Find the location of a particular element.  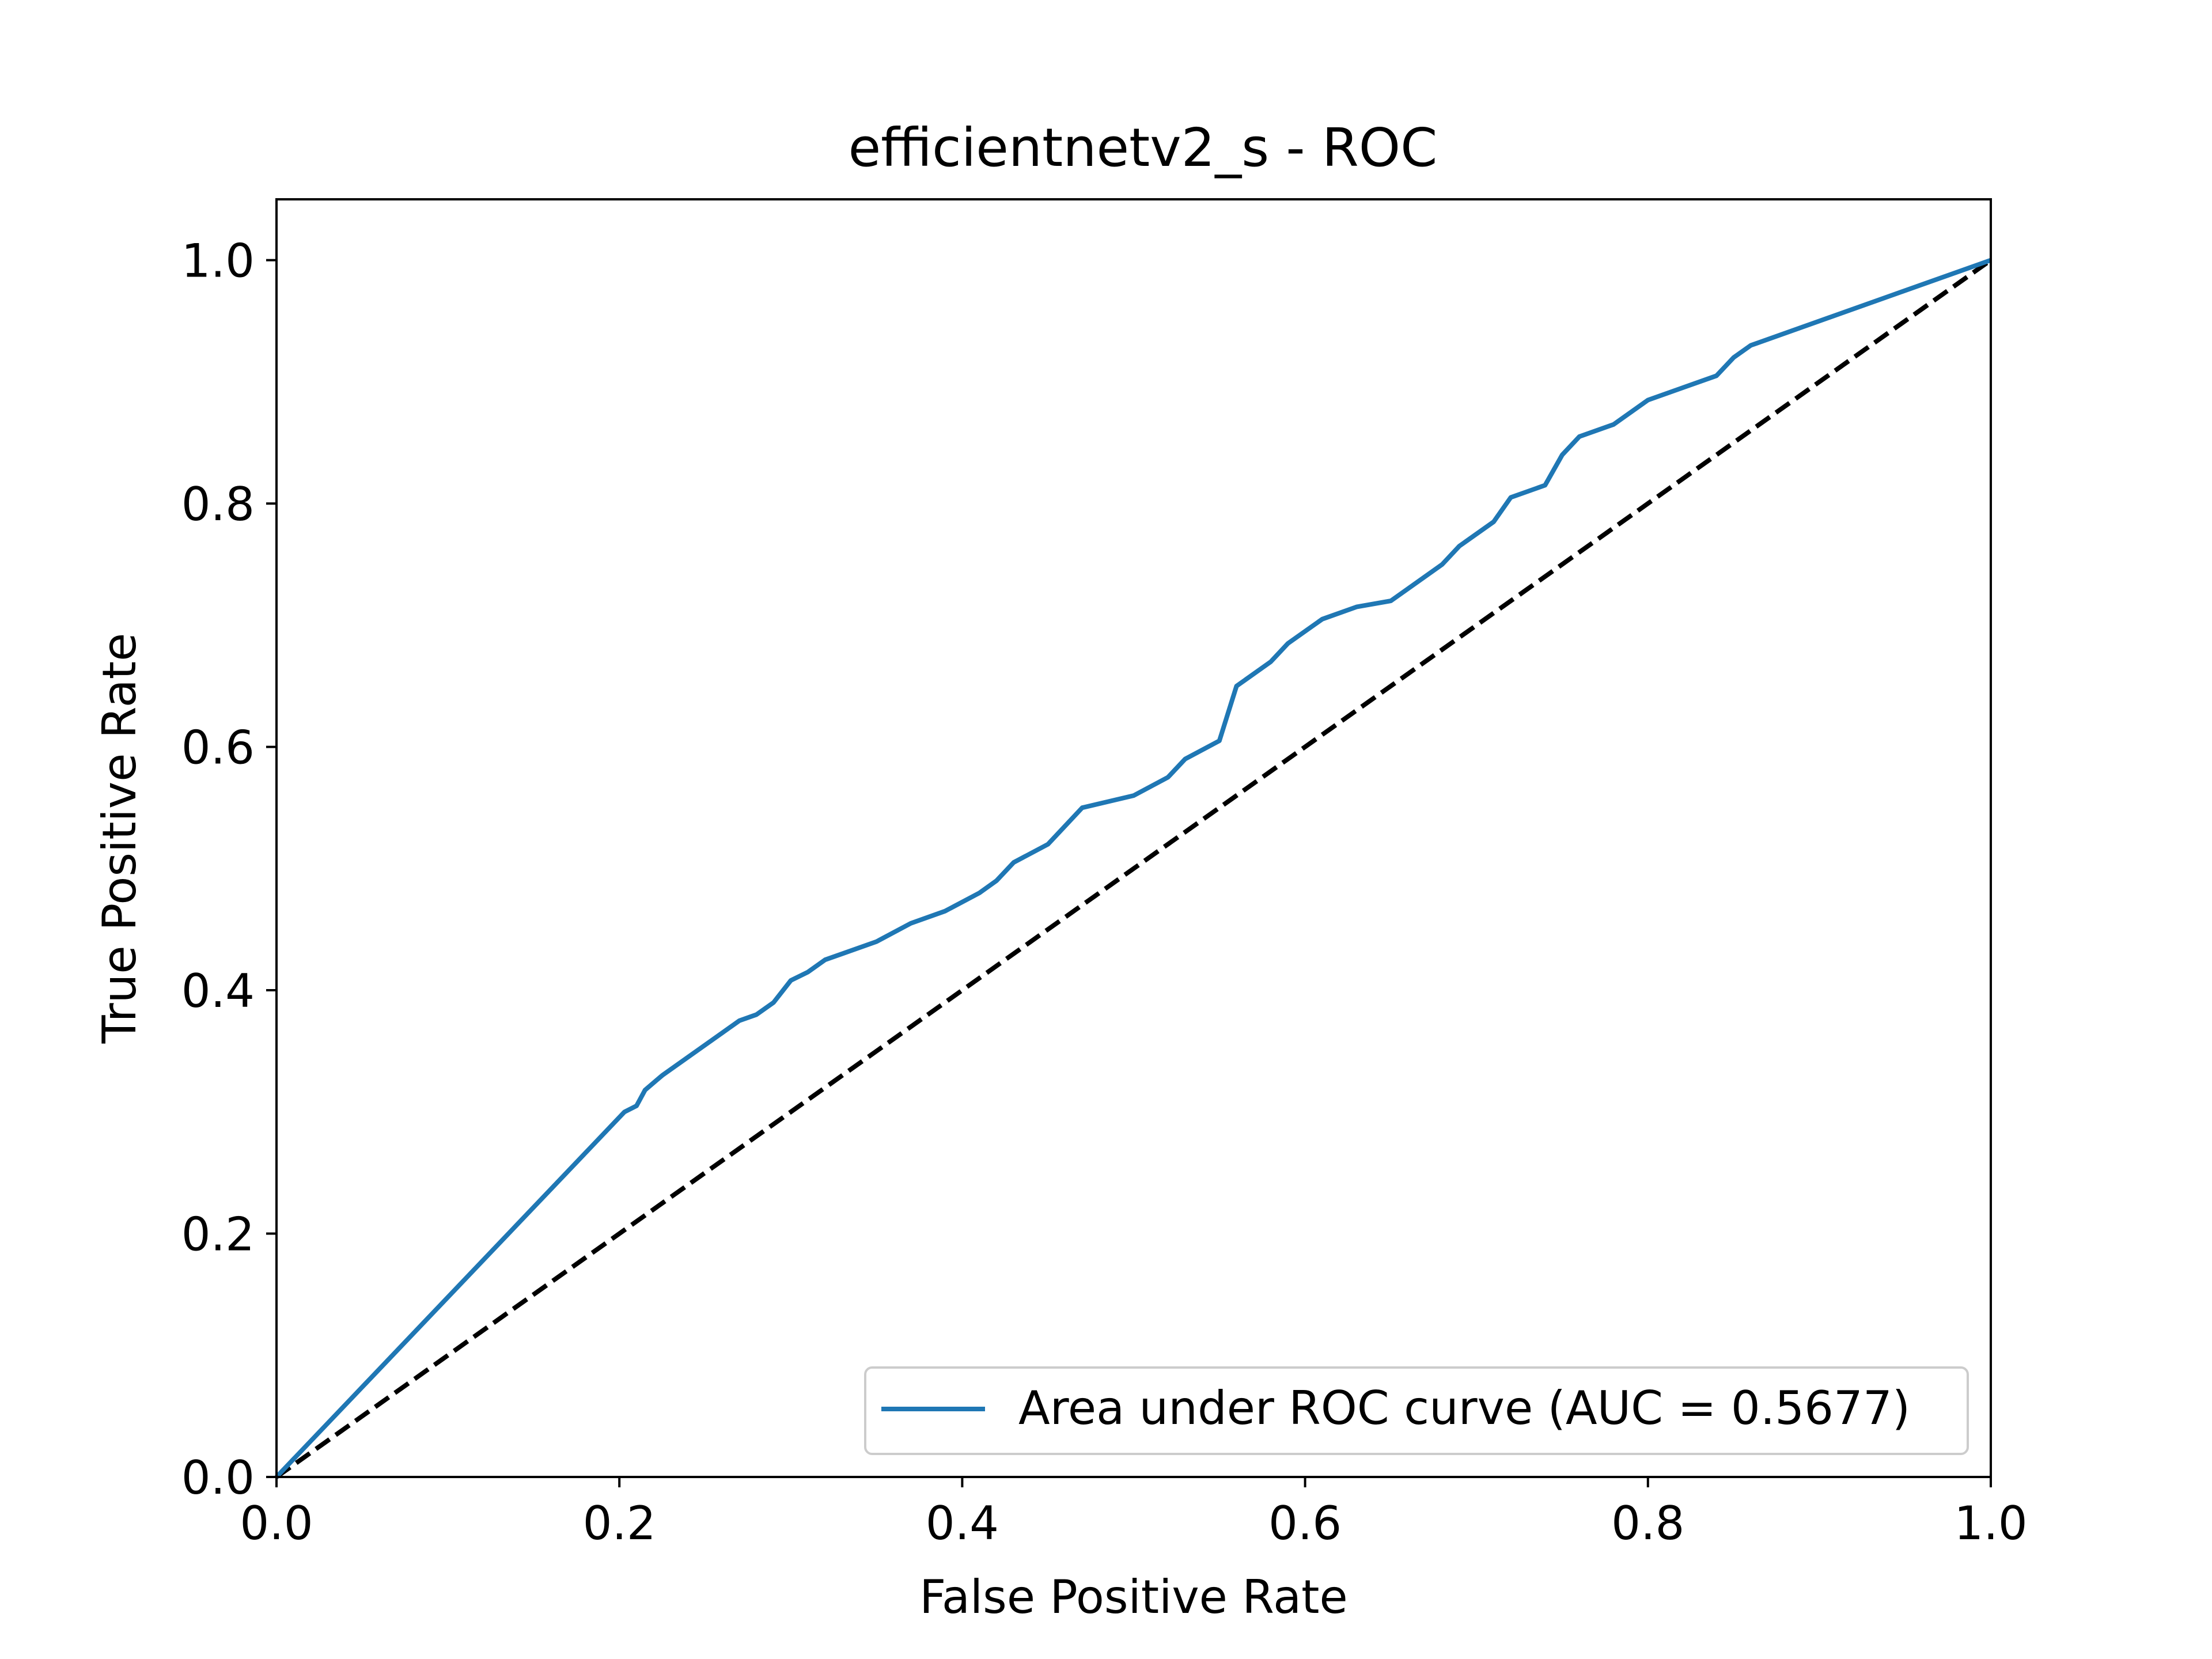

y-tick-label: 0.2 is located at coordinates (218, 1235).